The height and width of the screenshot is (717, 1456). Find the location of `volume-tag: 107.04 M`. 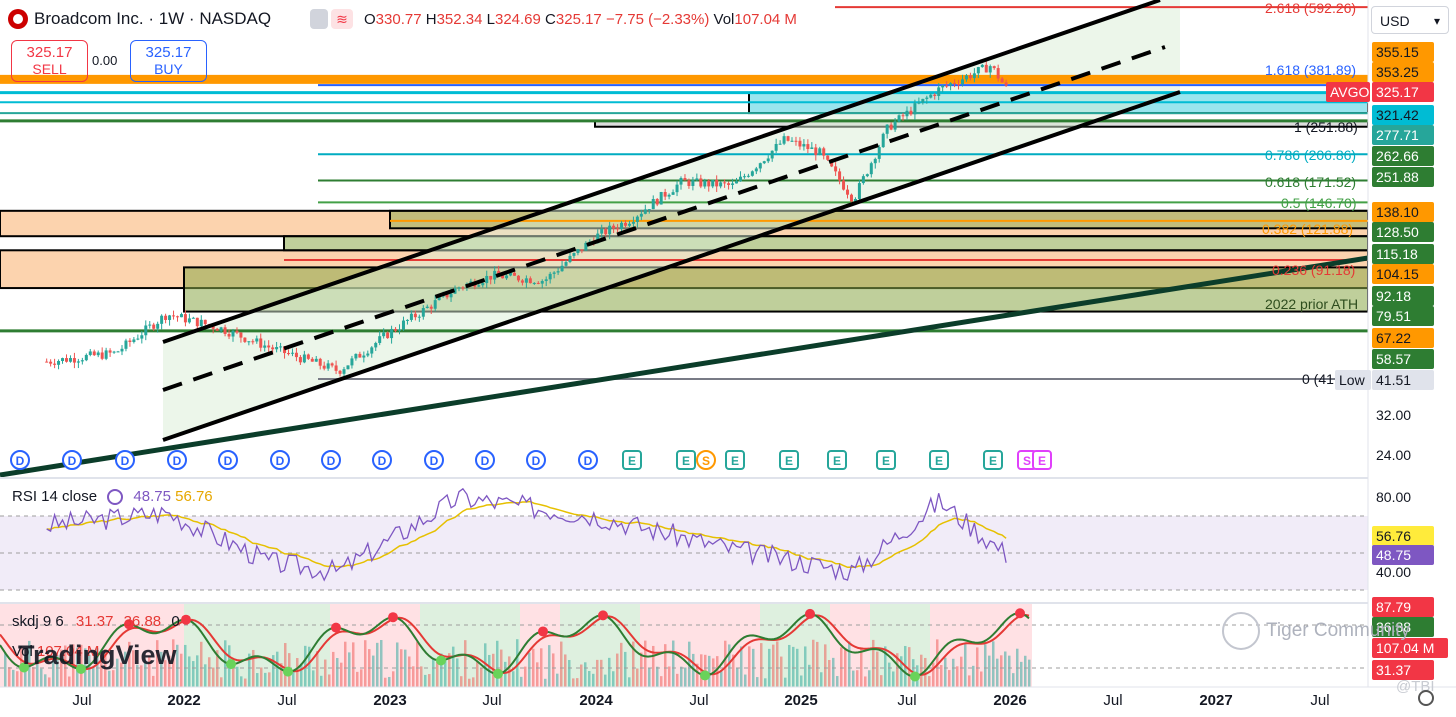

volume-tag: 107.04 M is located at coordinates (1410, 648).